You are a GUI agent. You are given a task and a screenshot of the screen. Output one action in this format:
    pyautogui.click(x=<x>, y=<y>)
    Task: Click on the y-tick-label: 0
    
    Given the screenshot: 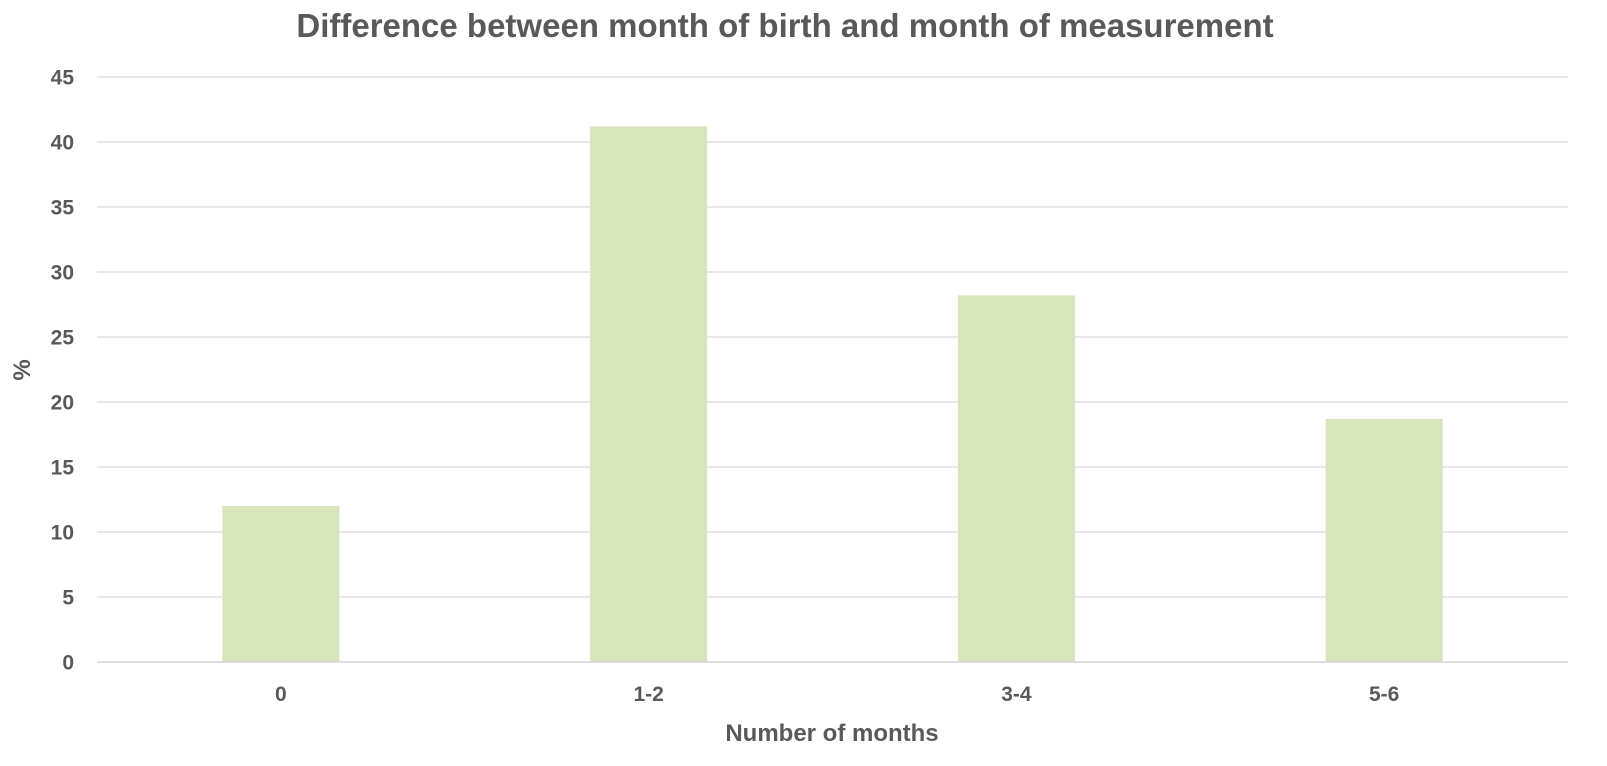 What is the action you would take?
    pyautogui.click(x=68, y=663)
    